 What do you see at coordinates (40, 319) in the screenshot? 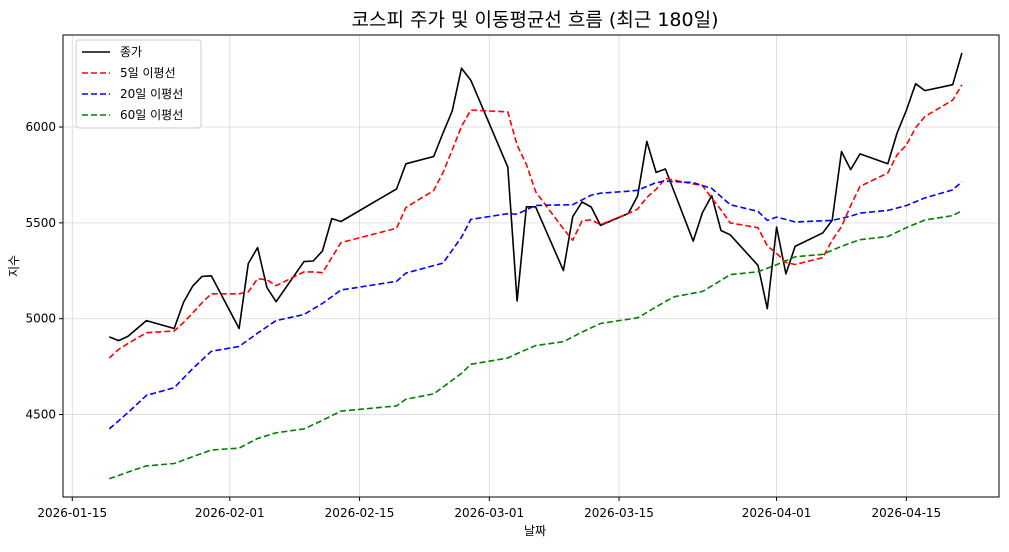
I see `y-tick-label: 5000` at bounding box center [40, 319].